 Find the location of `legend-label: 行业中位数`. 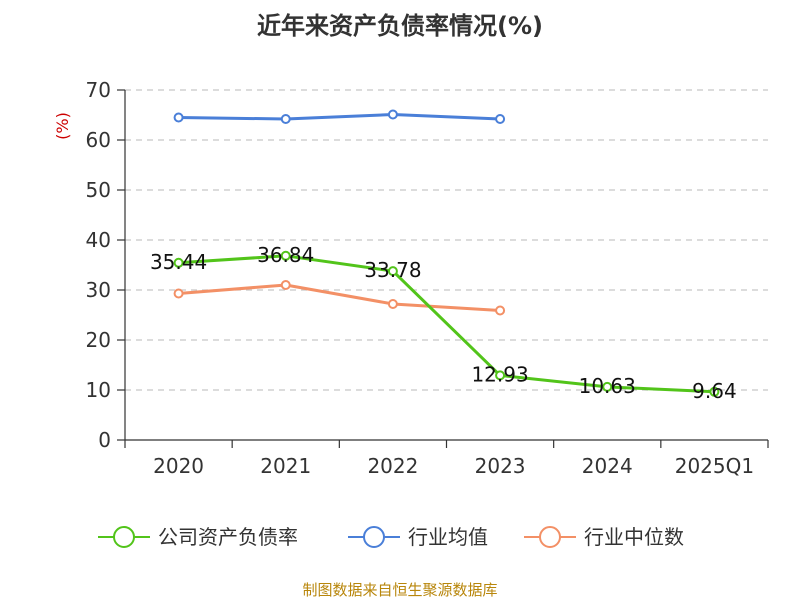

legend-label: 行业中位数 is located at coordinates (634, 537).